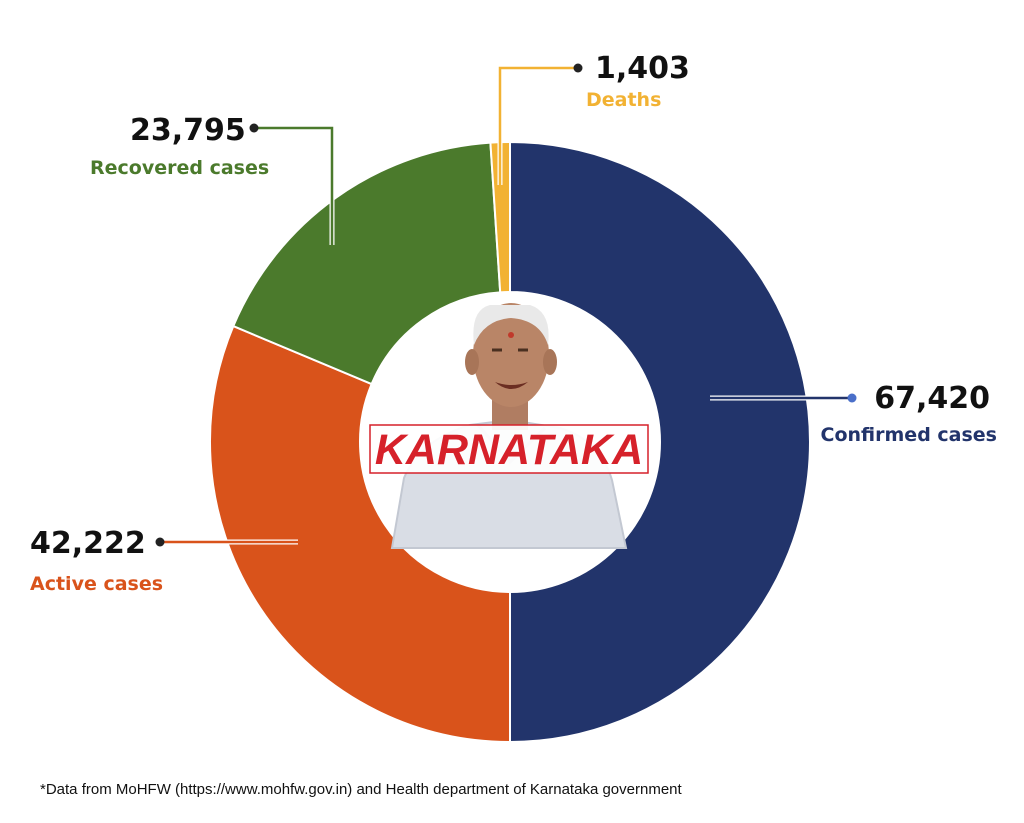 Image resolution: width=1024 pixels, height=823 pixels. Describe the element at coordinates (160, 542) in the screenshot. I see `leader-dot-active` at that location.